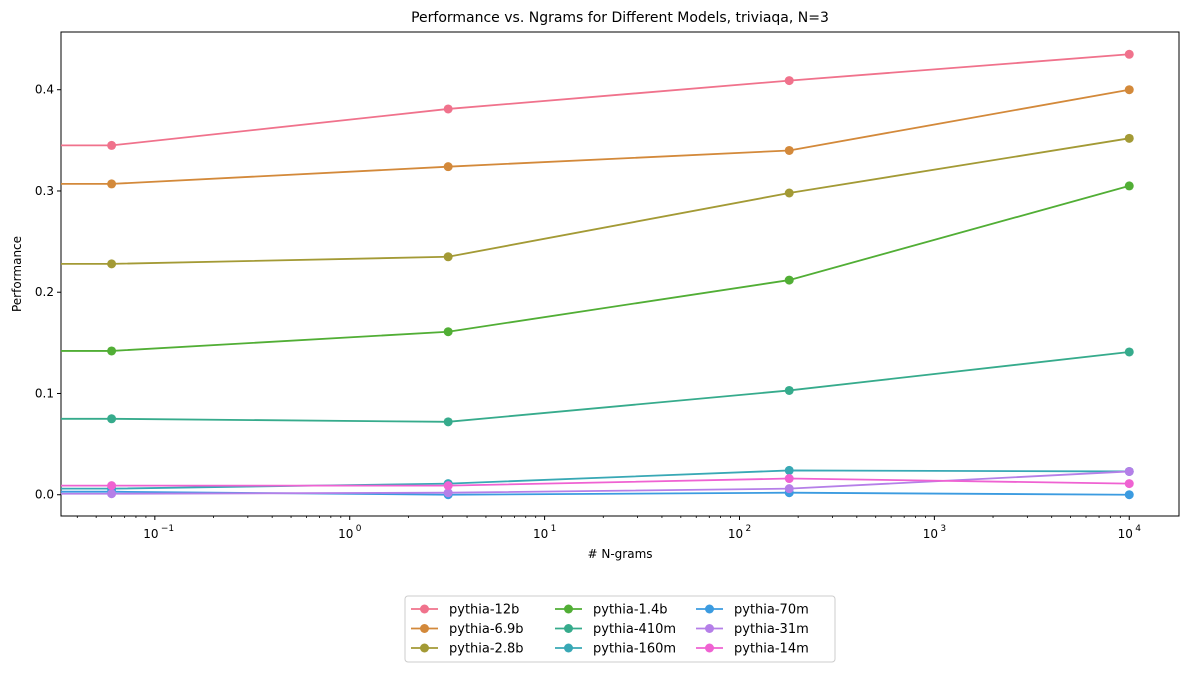 This screenshot has height=673, width=1189. What do you see at coordinates (943, 529) in the screenshot?
I see `x-tick-exponent: 3` at bounding box center [943, 529].